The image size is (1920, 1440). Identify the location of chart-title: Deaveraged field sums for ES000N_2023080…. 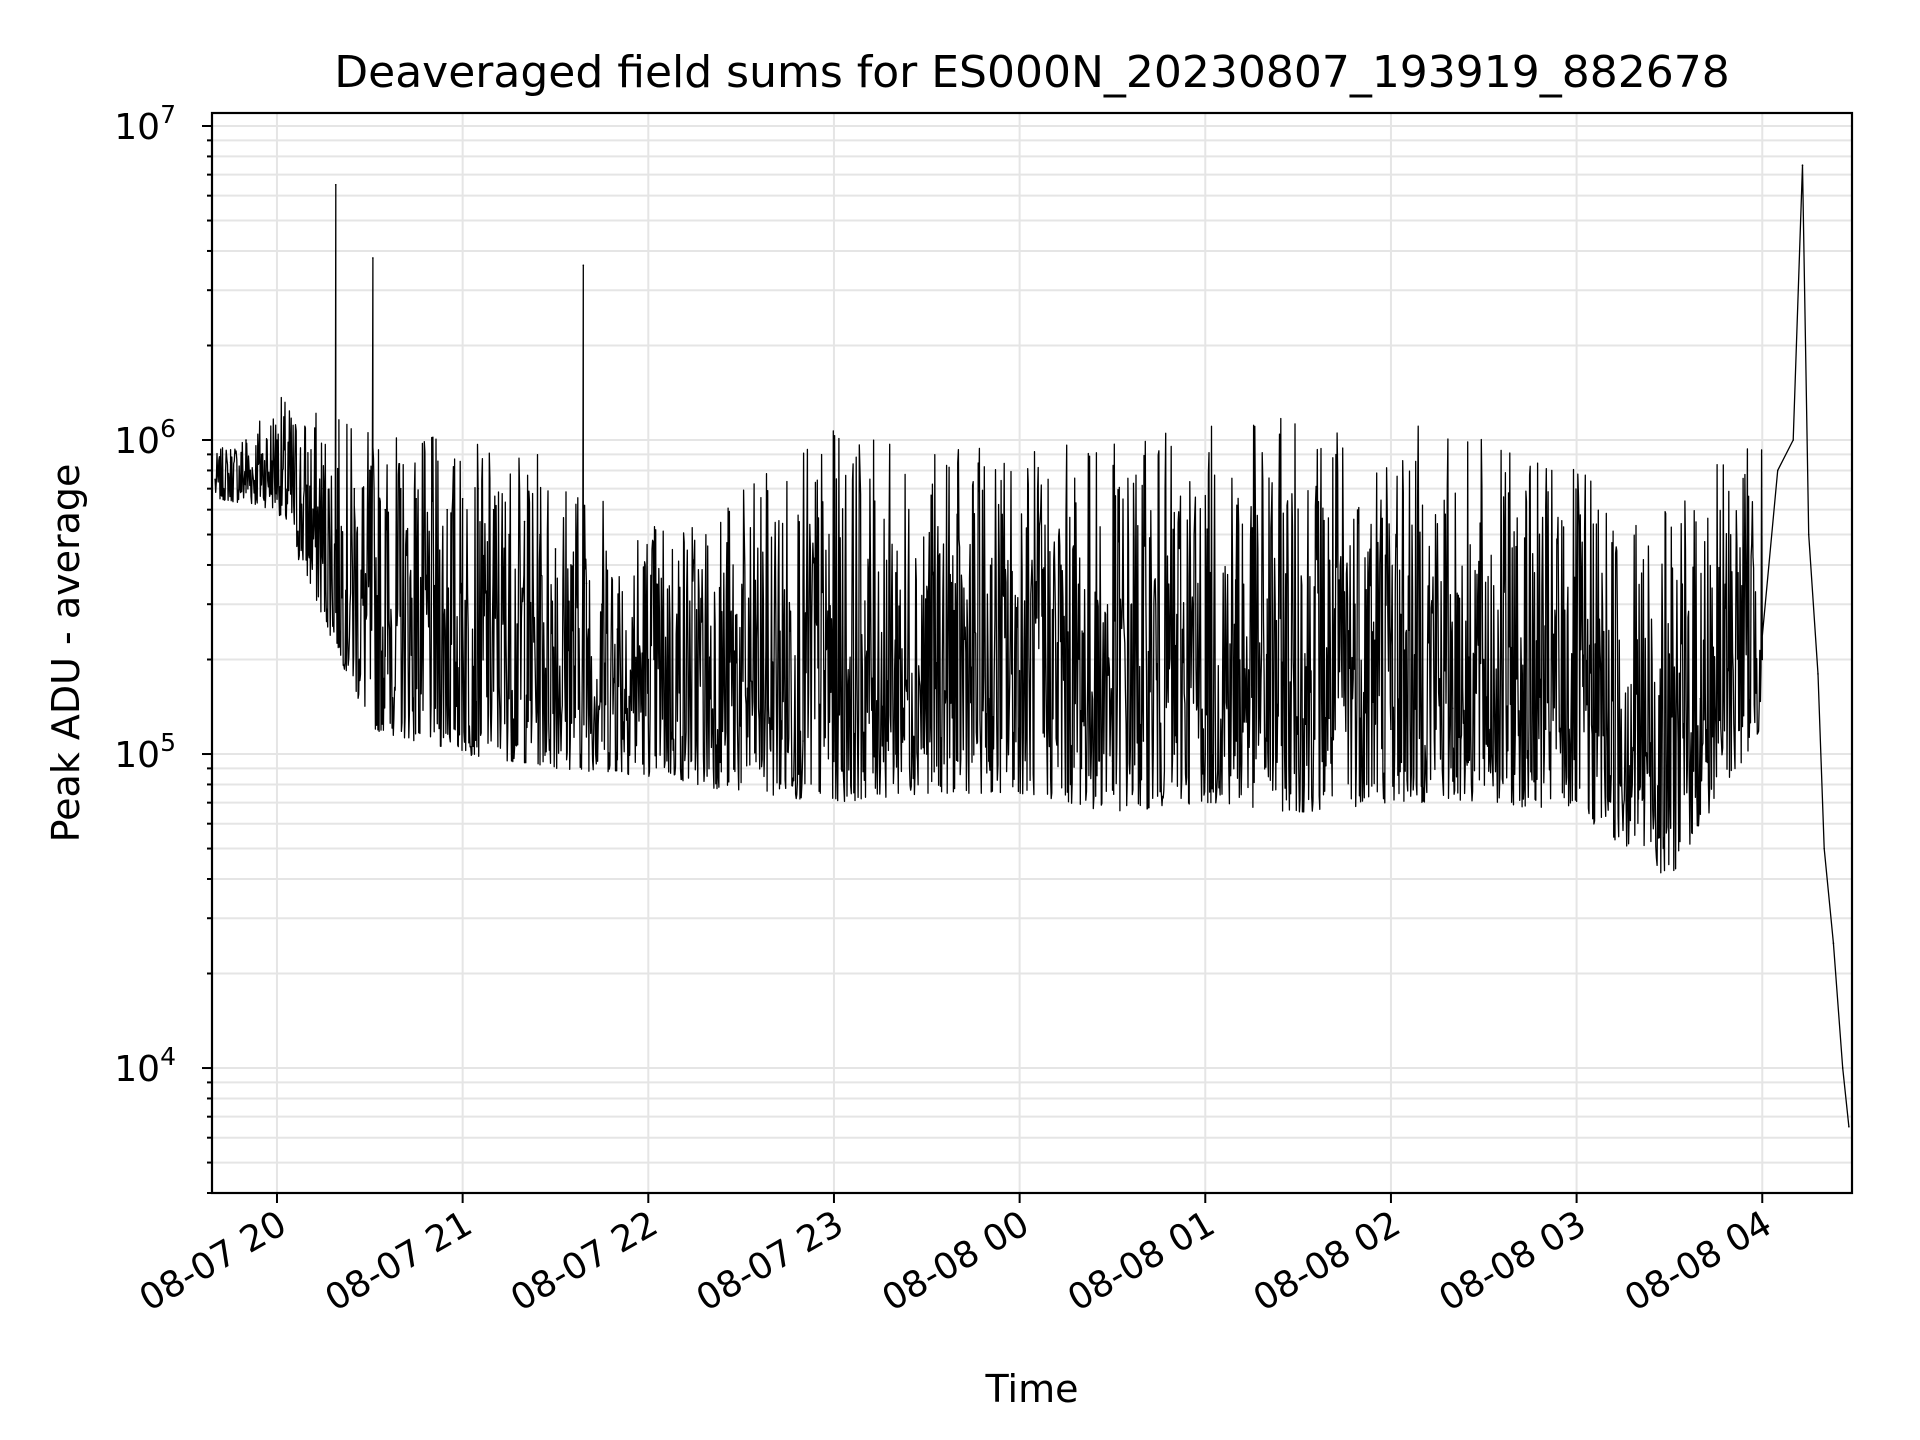
(1032, 72).